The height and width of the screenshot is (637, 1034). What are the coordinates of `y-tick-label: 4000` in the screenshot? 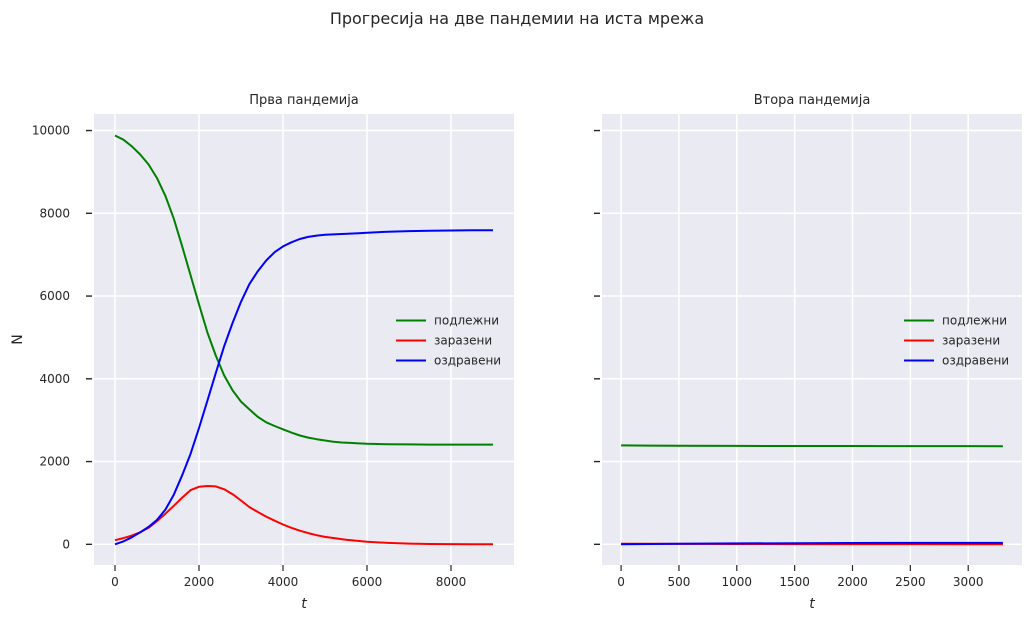 It's located at (54, 379).